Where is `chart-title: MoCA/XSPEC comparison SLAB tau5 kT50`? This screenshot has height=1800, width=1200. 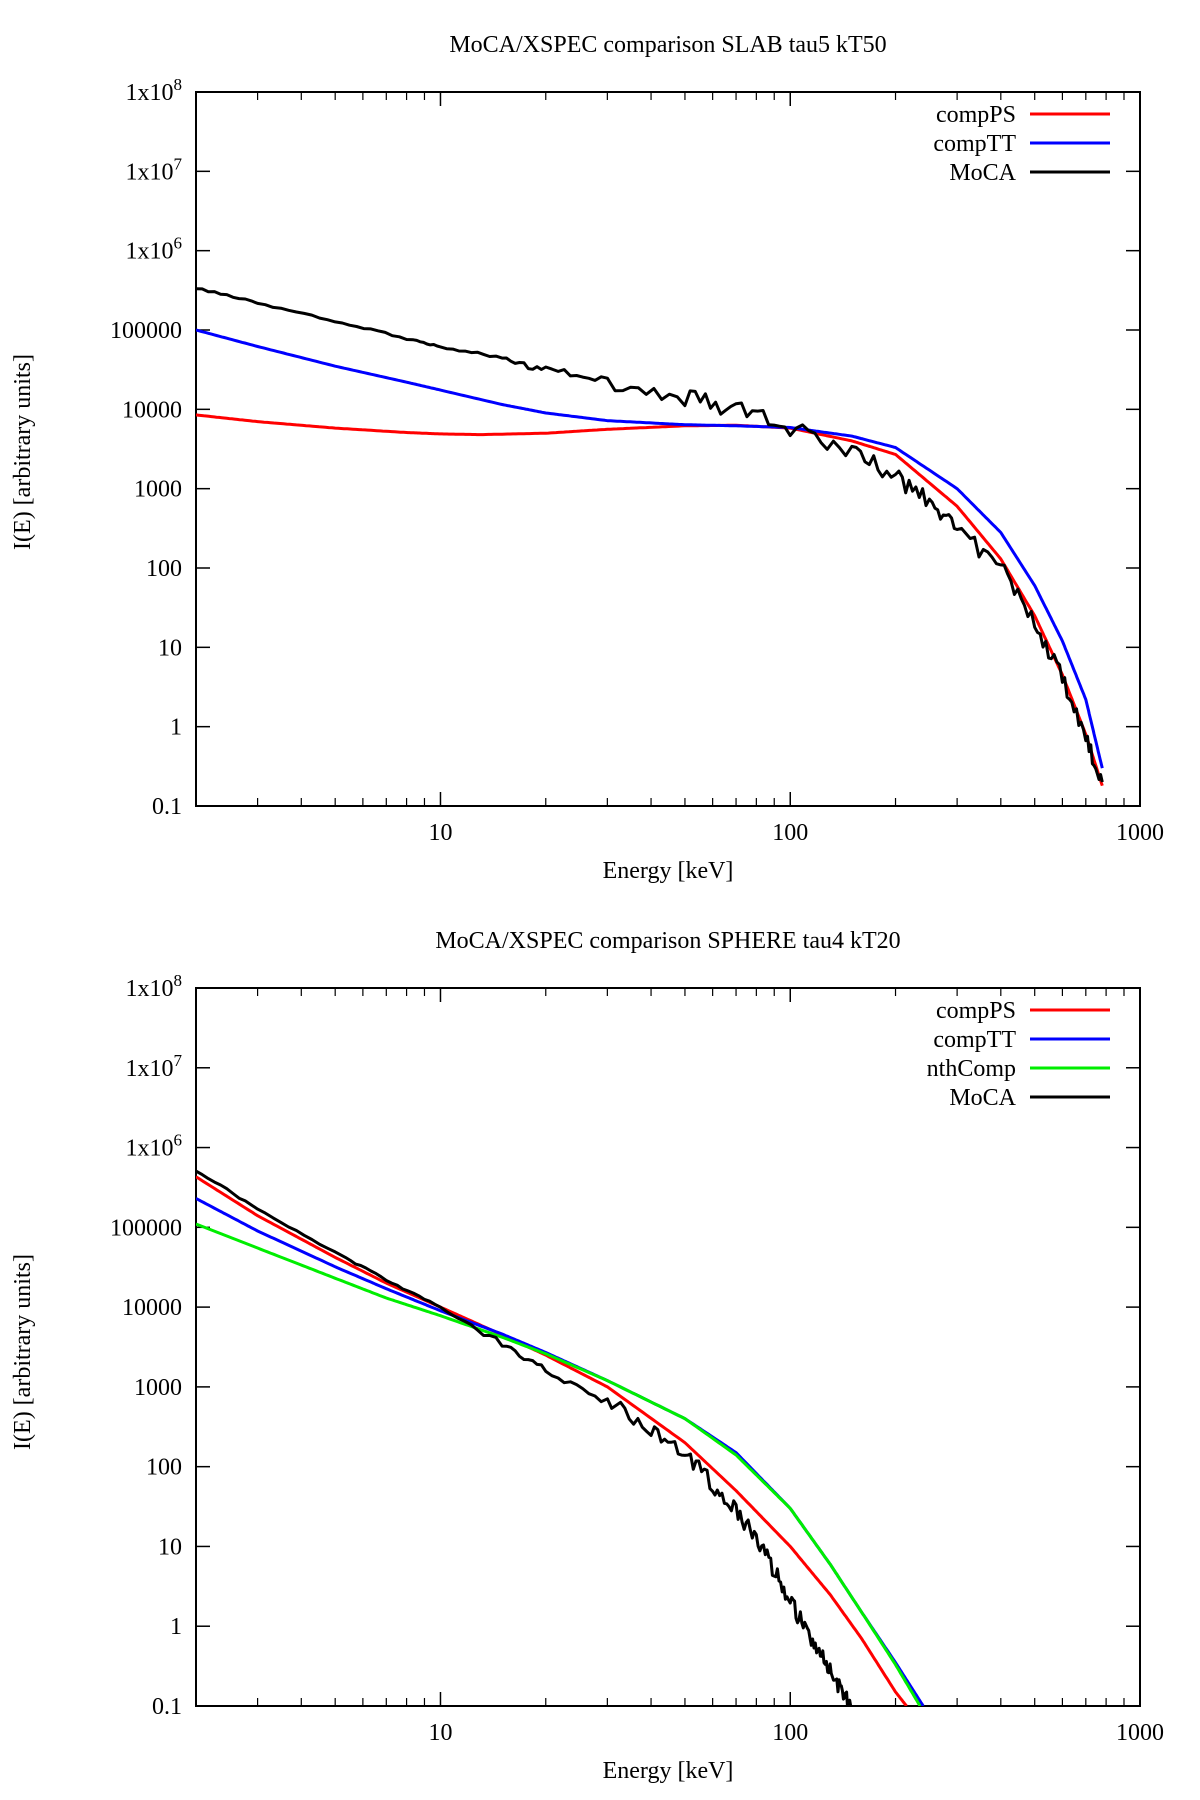 chart-title: MoCA/XSPEC comparison SLAB tau5 kT50 is located at coordinates (667, 45).